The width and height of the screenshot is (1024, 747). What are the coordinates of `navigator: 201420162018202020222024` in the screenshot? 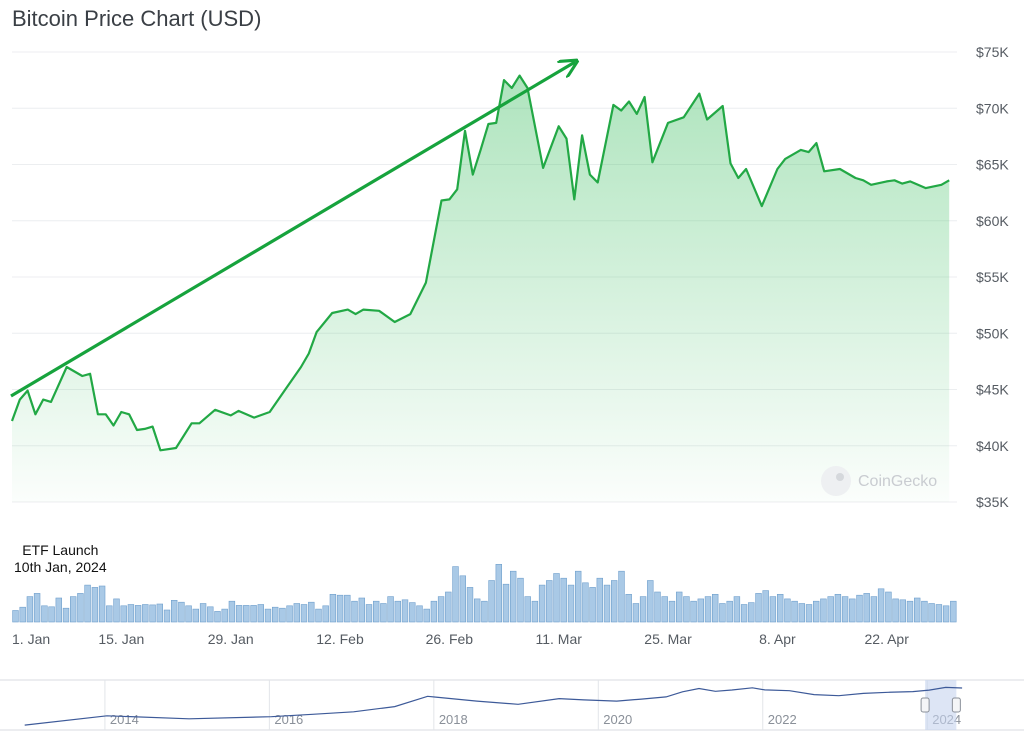 It's located at (512, 705).